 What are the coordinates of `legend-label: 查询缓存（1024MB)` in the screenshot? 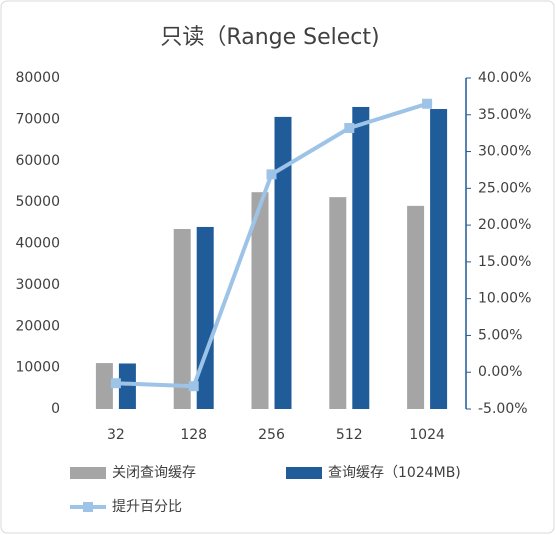 It's located at (394, 473).